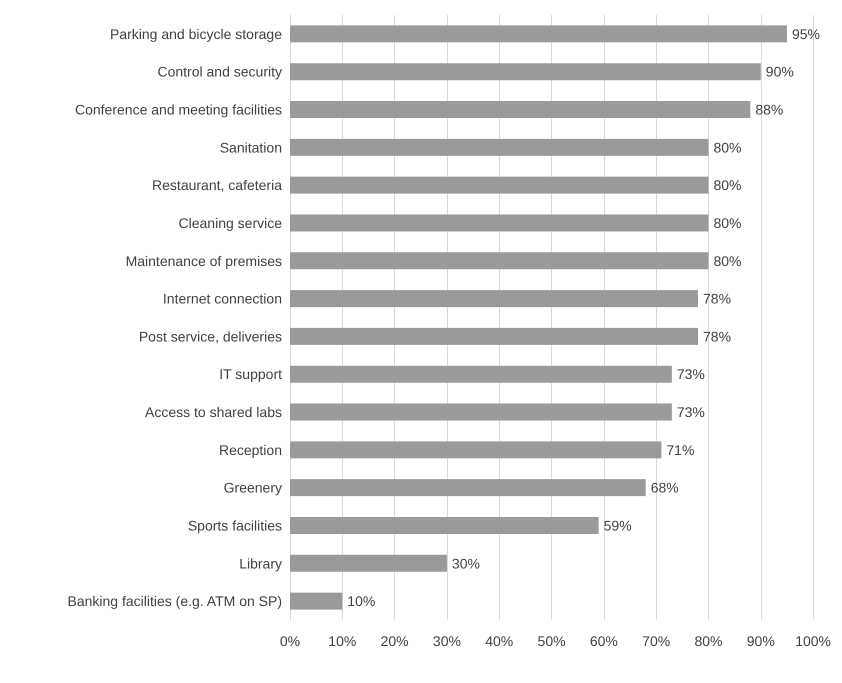  What do you see at coordinates (552, 641) in the screenshot?
I see `x-tick-label: 50%` at bounding box center [552, 641].